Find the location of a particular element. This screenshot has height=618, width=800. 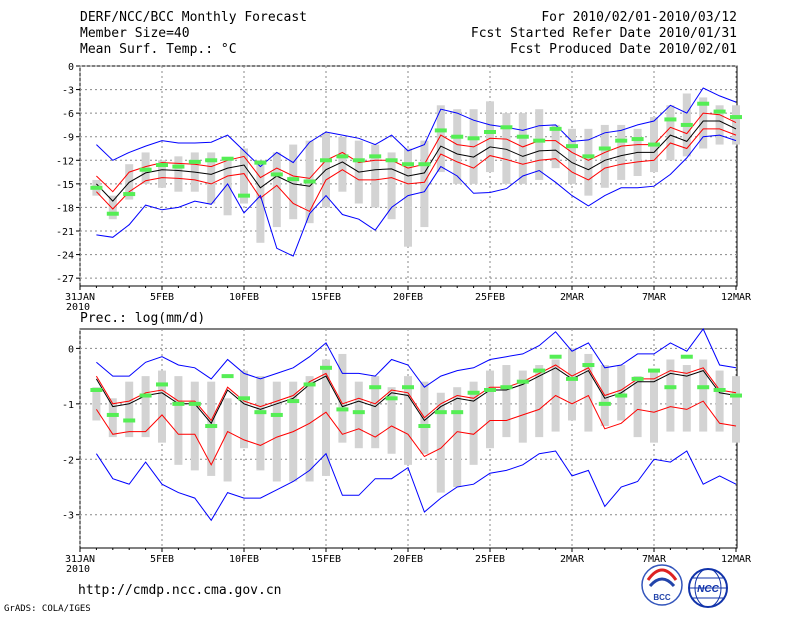

x-tick-label: 20FEB is located at coordinates (408, 297).